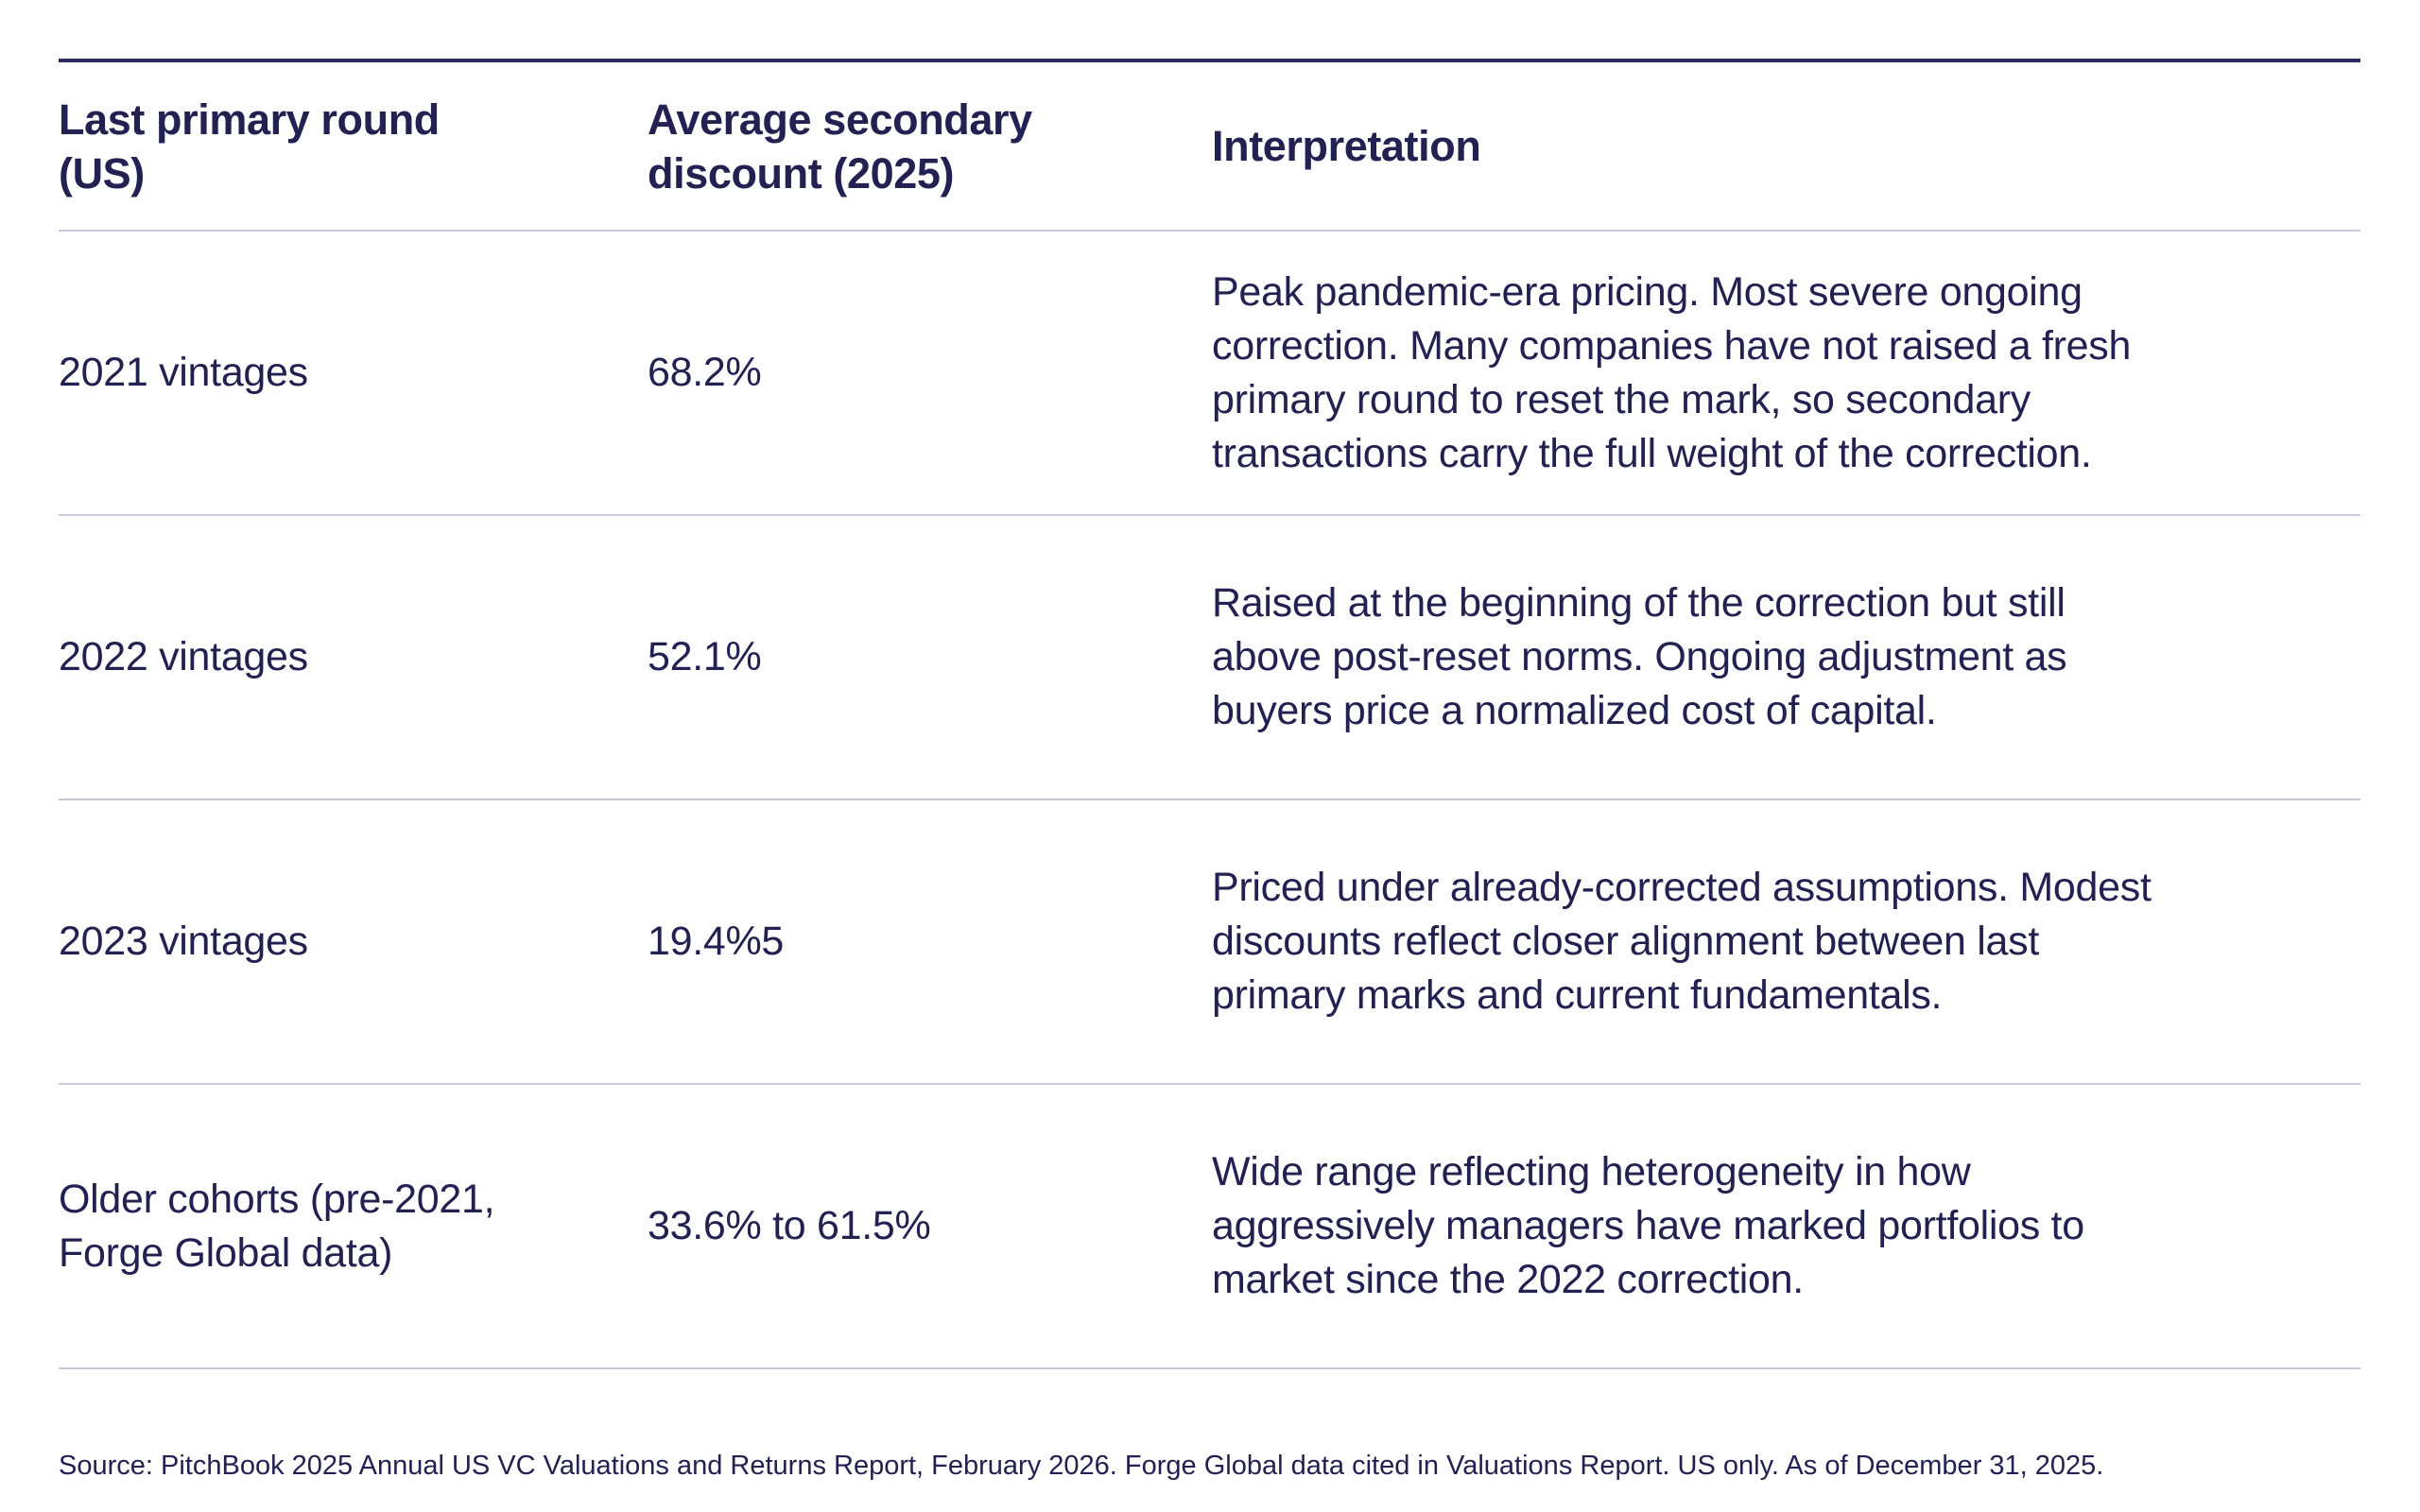 This screenshot has width=2420, height=1512. Describe the element at coordinates (930, 373) in the screenshot. I see `row-discount: 68.2%` at that location.